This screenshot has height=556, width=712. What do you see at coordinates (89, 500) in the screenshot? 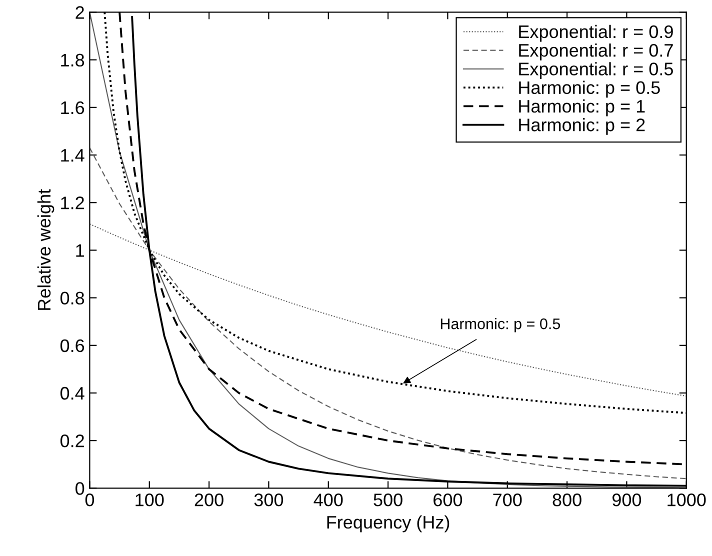
I see `x-tick-label: 0` at bounding box center [89, 500].